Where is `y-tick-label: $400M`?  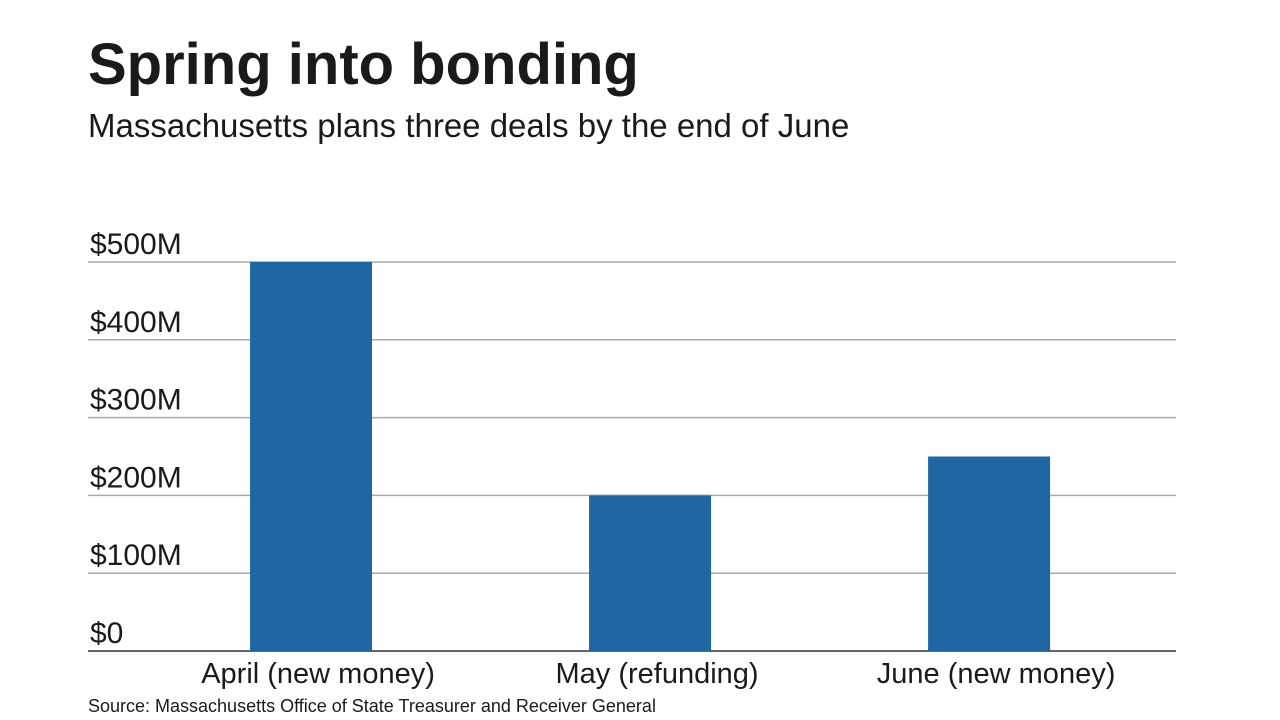
y-tick-label: $400M is located at coordinates (136, 322).